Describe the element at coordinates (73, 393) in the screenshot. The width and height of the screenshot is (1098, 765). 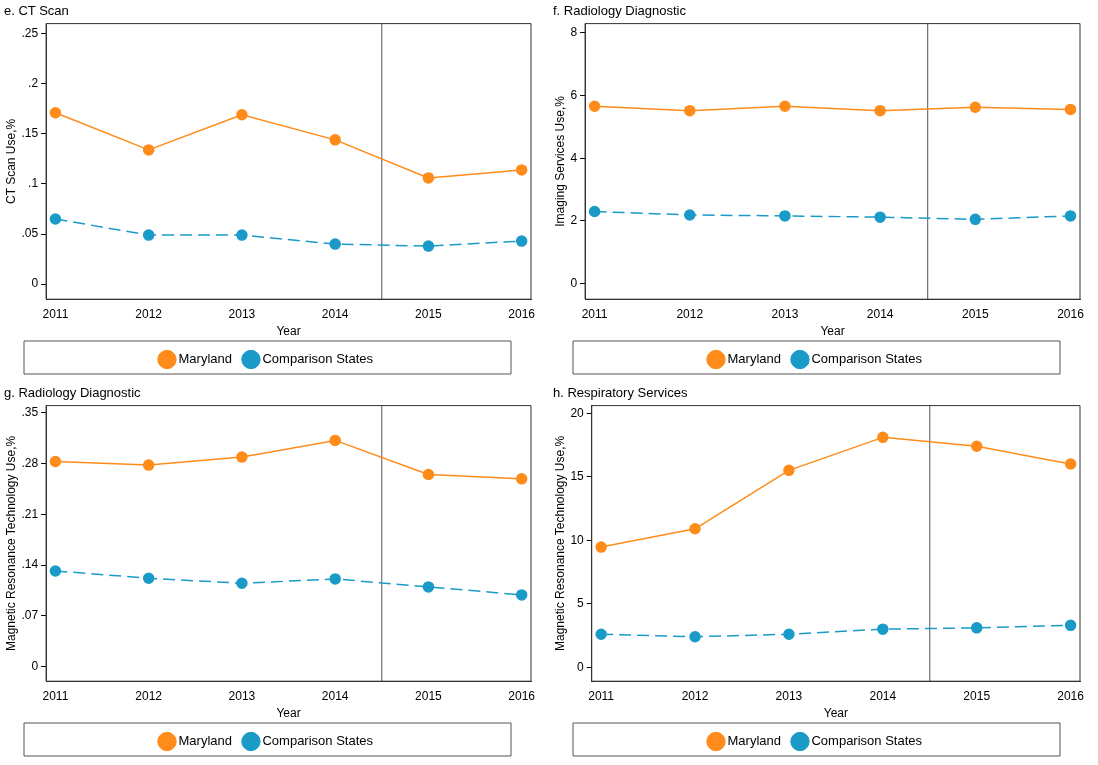
I see `chart-title: g. Radiology Diagnostic` at that location.